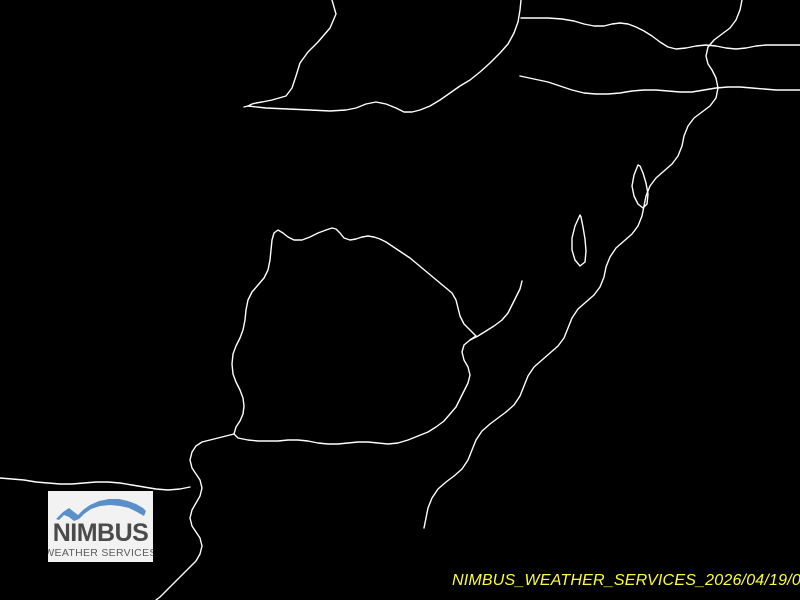 This screenshot has width=800, height=600. Describe the element at coordinates (626, 580) in the screenshot. I see `timestamp-caption: NIMBUS_WEATHER_SERVICES_2026/04/19/0133` at that location.